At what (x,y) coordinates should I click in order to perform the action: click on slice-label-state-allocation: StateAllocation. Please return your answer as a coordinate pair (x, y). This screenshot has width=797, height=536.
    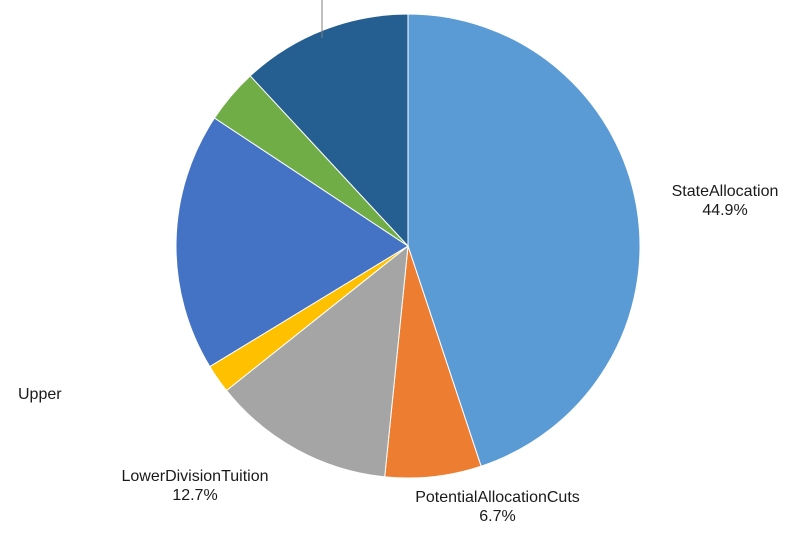
    Looking at the image, I should click on (725, 191).